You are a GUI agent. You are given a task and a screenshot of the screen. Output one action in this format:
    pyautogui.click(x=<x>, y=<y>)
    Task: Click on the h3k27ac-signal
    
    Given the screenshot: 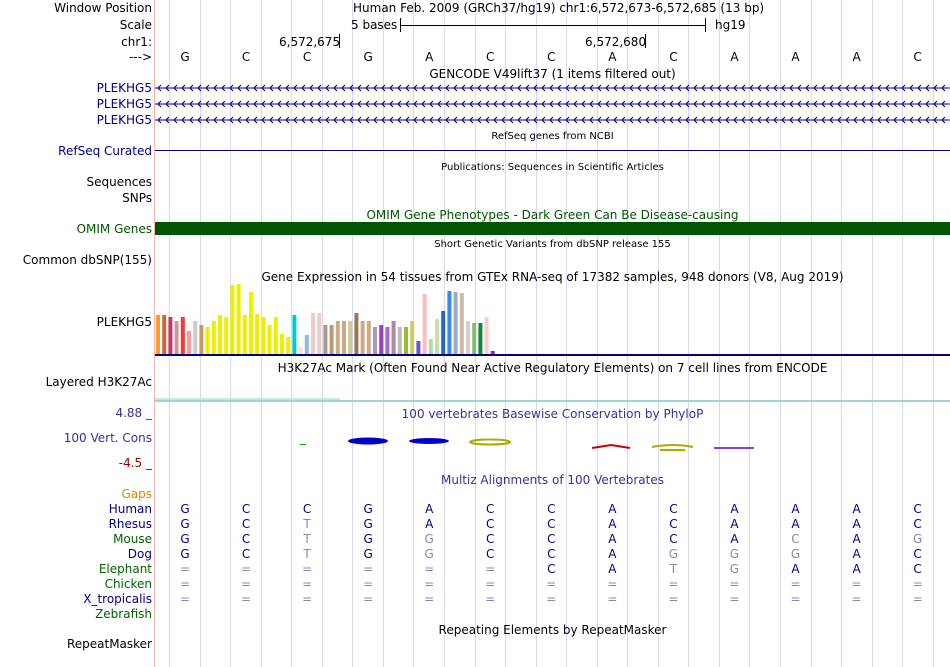 What is the action you would take?
    pyautogui.click(x=552, y=401)
    